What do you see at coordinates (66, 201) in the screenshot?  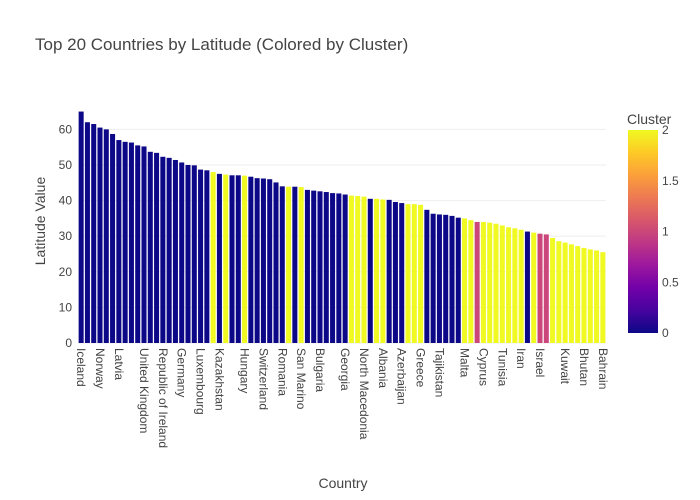 I see `y-tick-label: 40` at bounding box center [66, 201].